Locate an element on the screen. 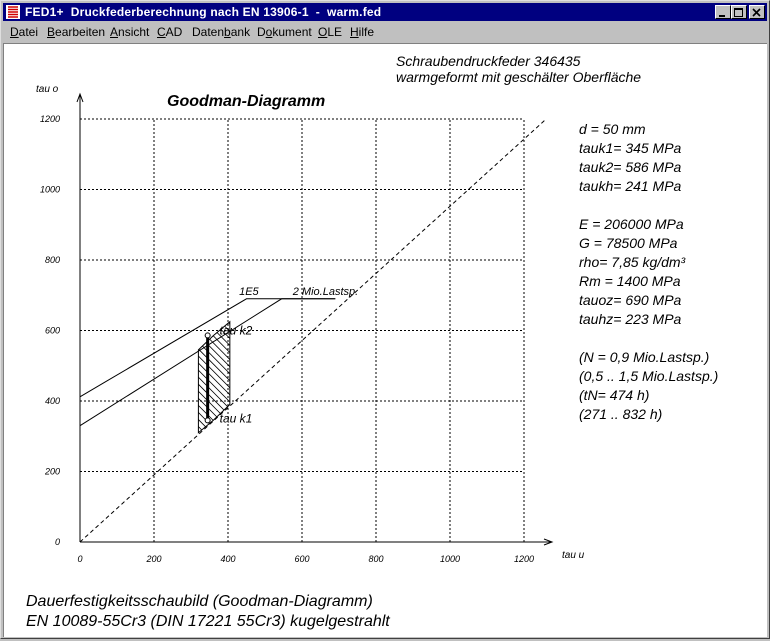 The image size is (770, 641). param-line: taukh= 241 MPa is located at coordinates (630, 186).